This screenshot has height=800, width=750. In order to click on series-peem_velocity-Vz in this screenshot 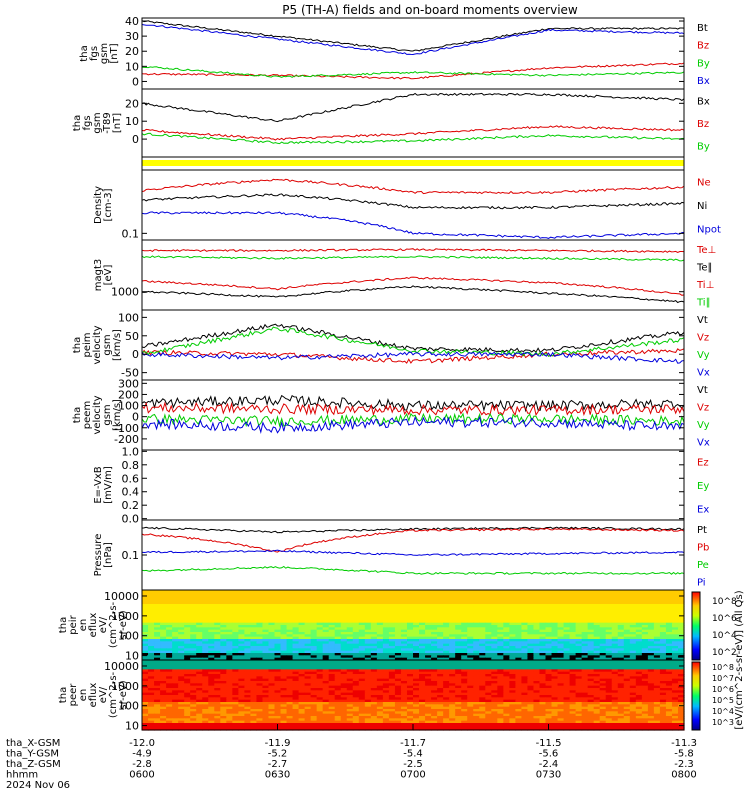, I will do `click(413, 409)`.